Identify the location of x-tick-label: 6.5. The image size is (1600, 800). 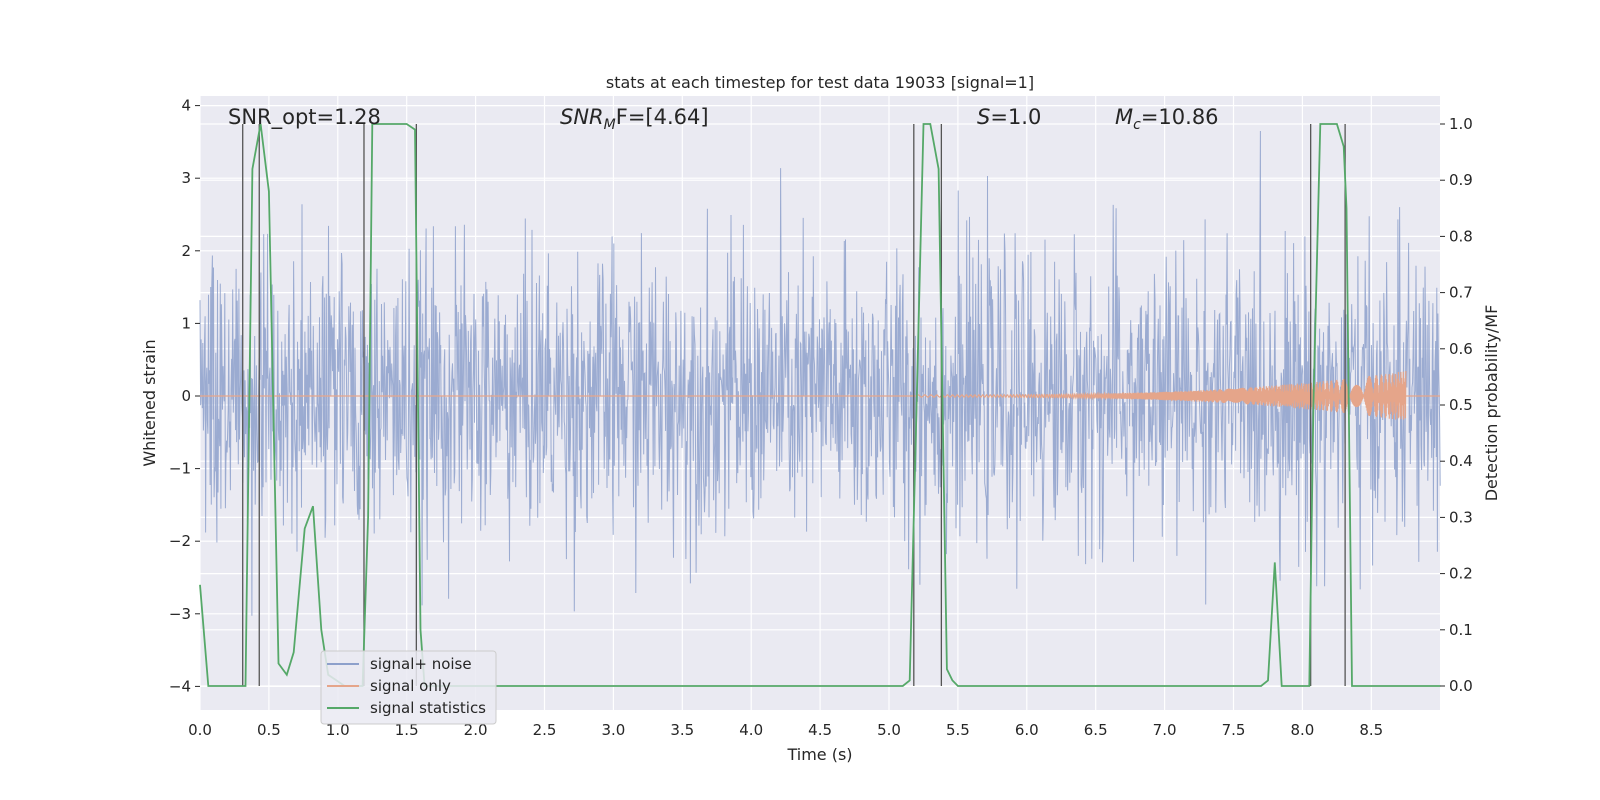
(1096, 730).